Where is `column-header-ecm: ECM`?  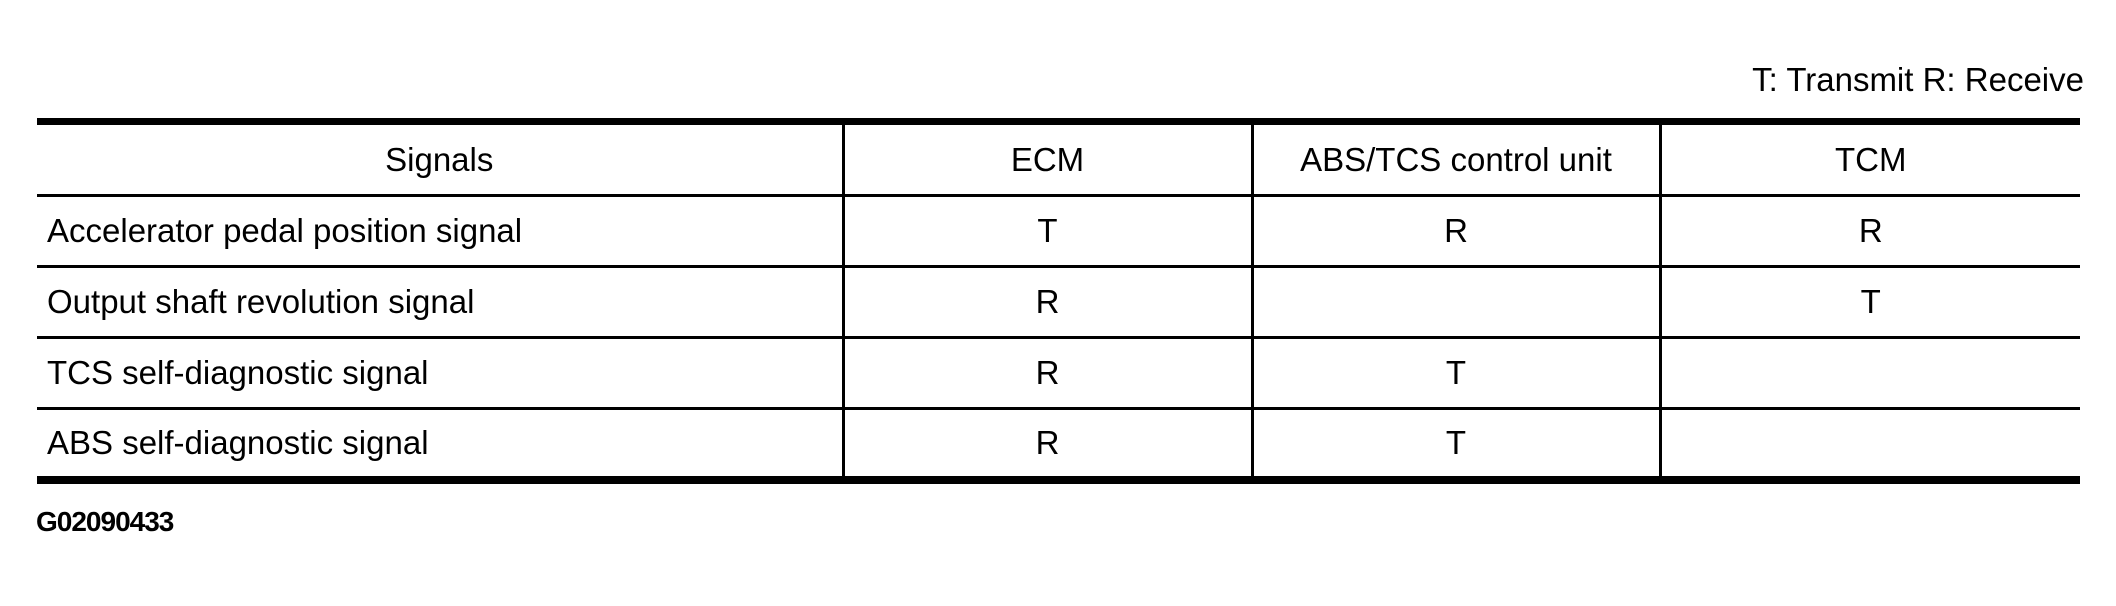 column-header-ecm: ECM is located at coordinates (1046, 159).